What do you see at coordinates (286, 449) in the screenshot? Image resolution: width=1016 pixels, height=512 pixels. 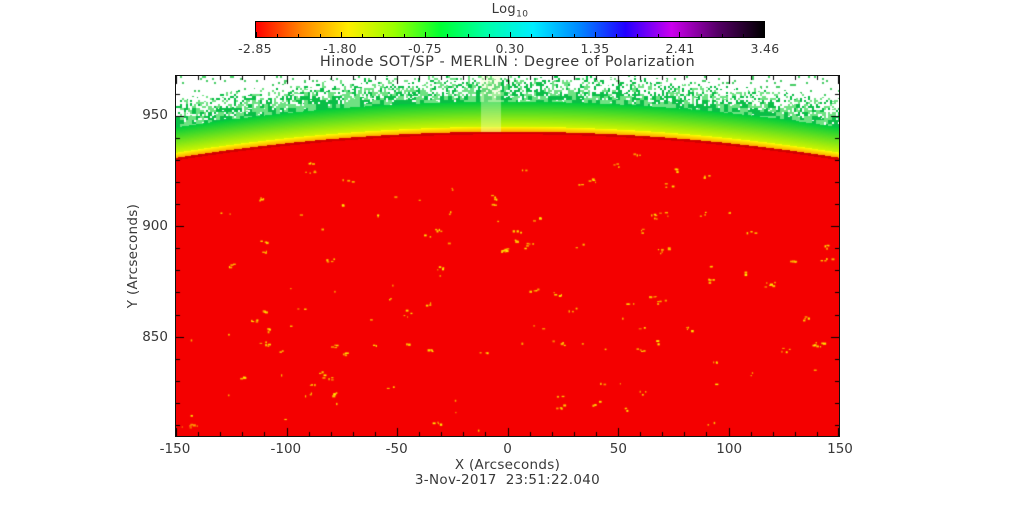 I see `x-tick-label: -100` at bounding box center [286, 449].